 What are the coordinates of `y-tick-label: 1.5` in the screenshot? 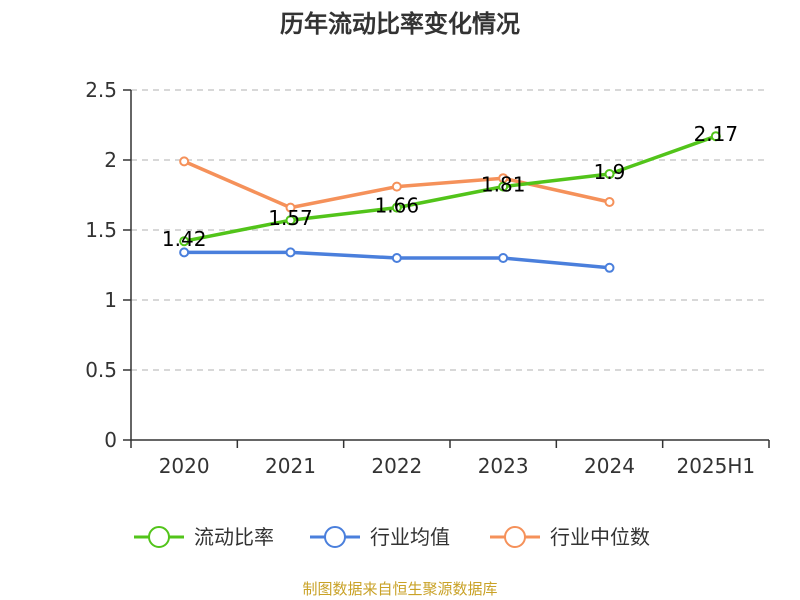 It's located at (101, 230).